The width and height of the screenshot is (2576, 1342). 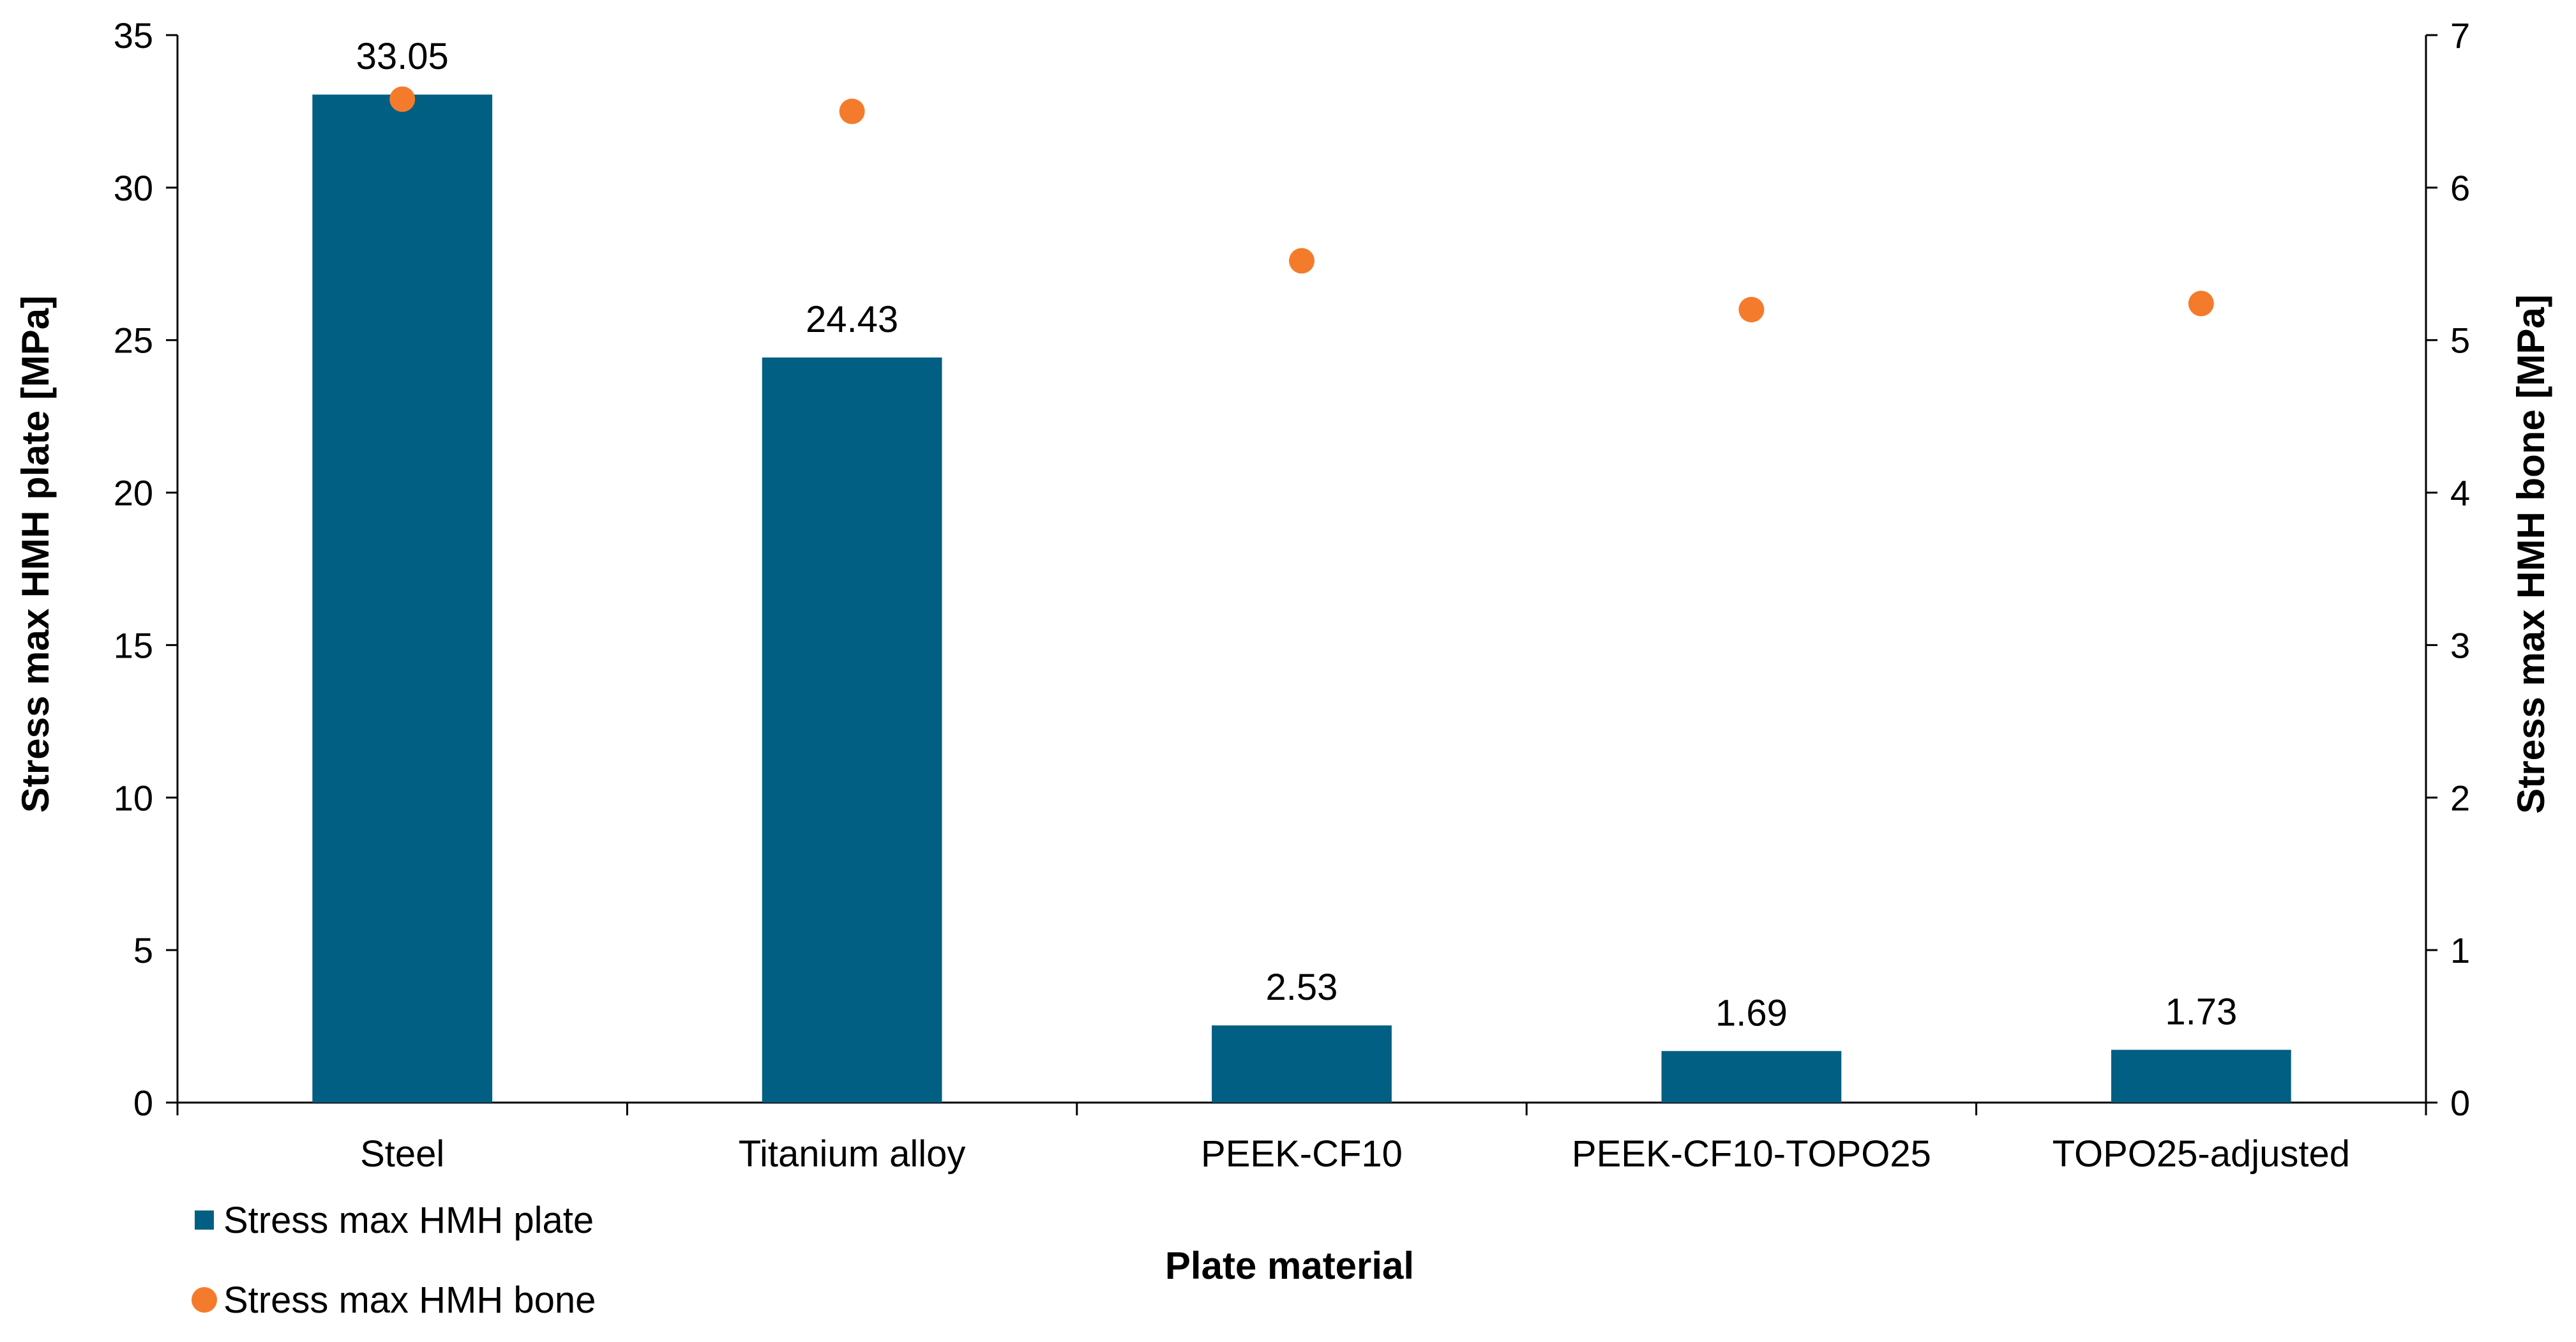 I want to click on scatter-series, so click(x=1301, y=204).